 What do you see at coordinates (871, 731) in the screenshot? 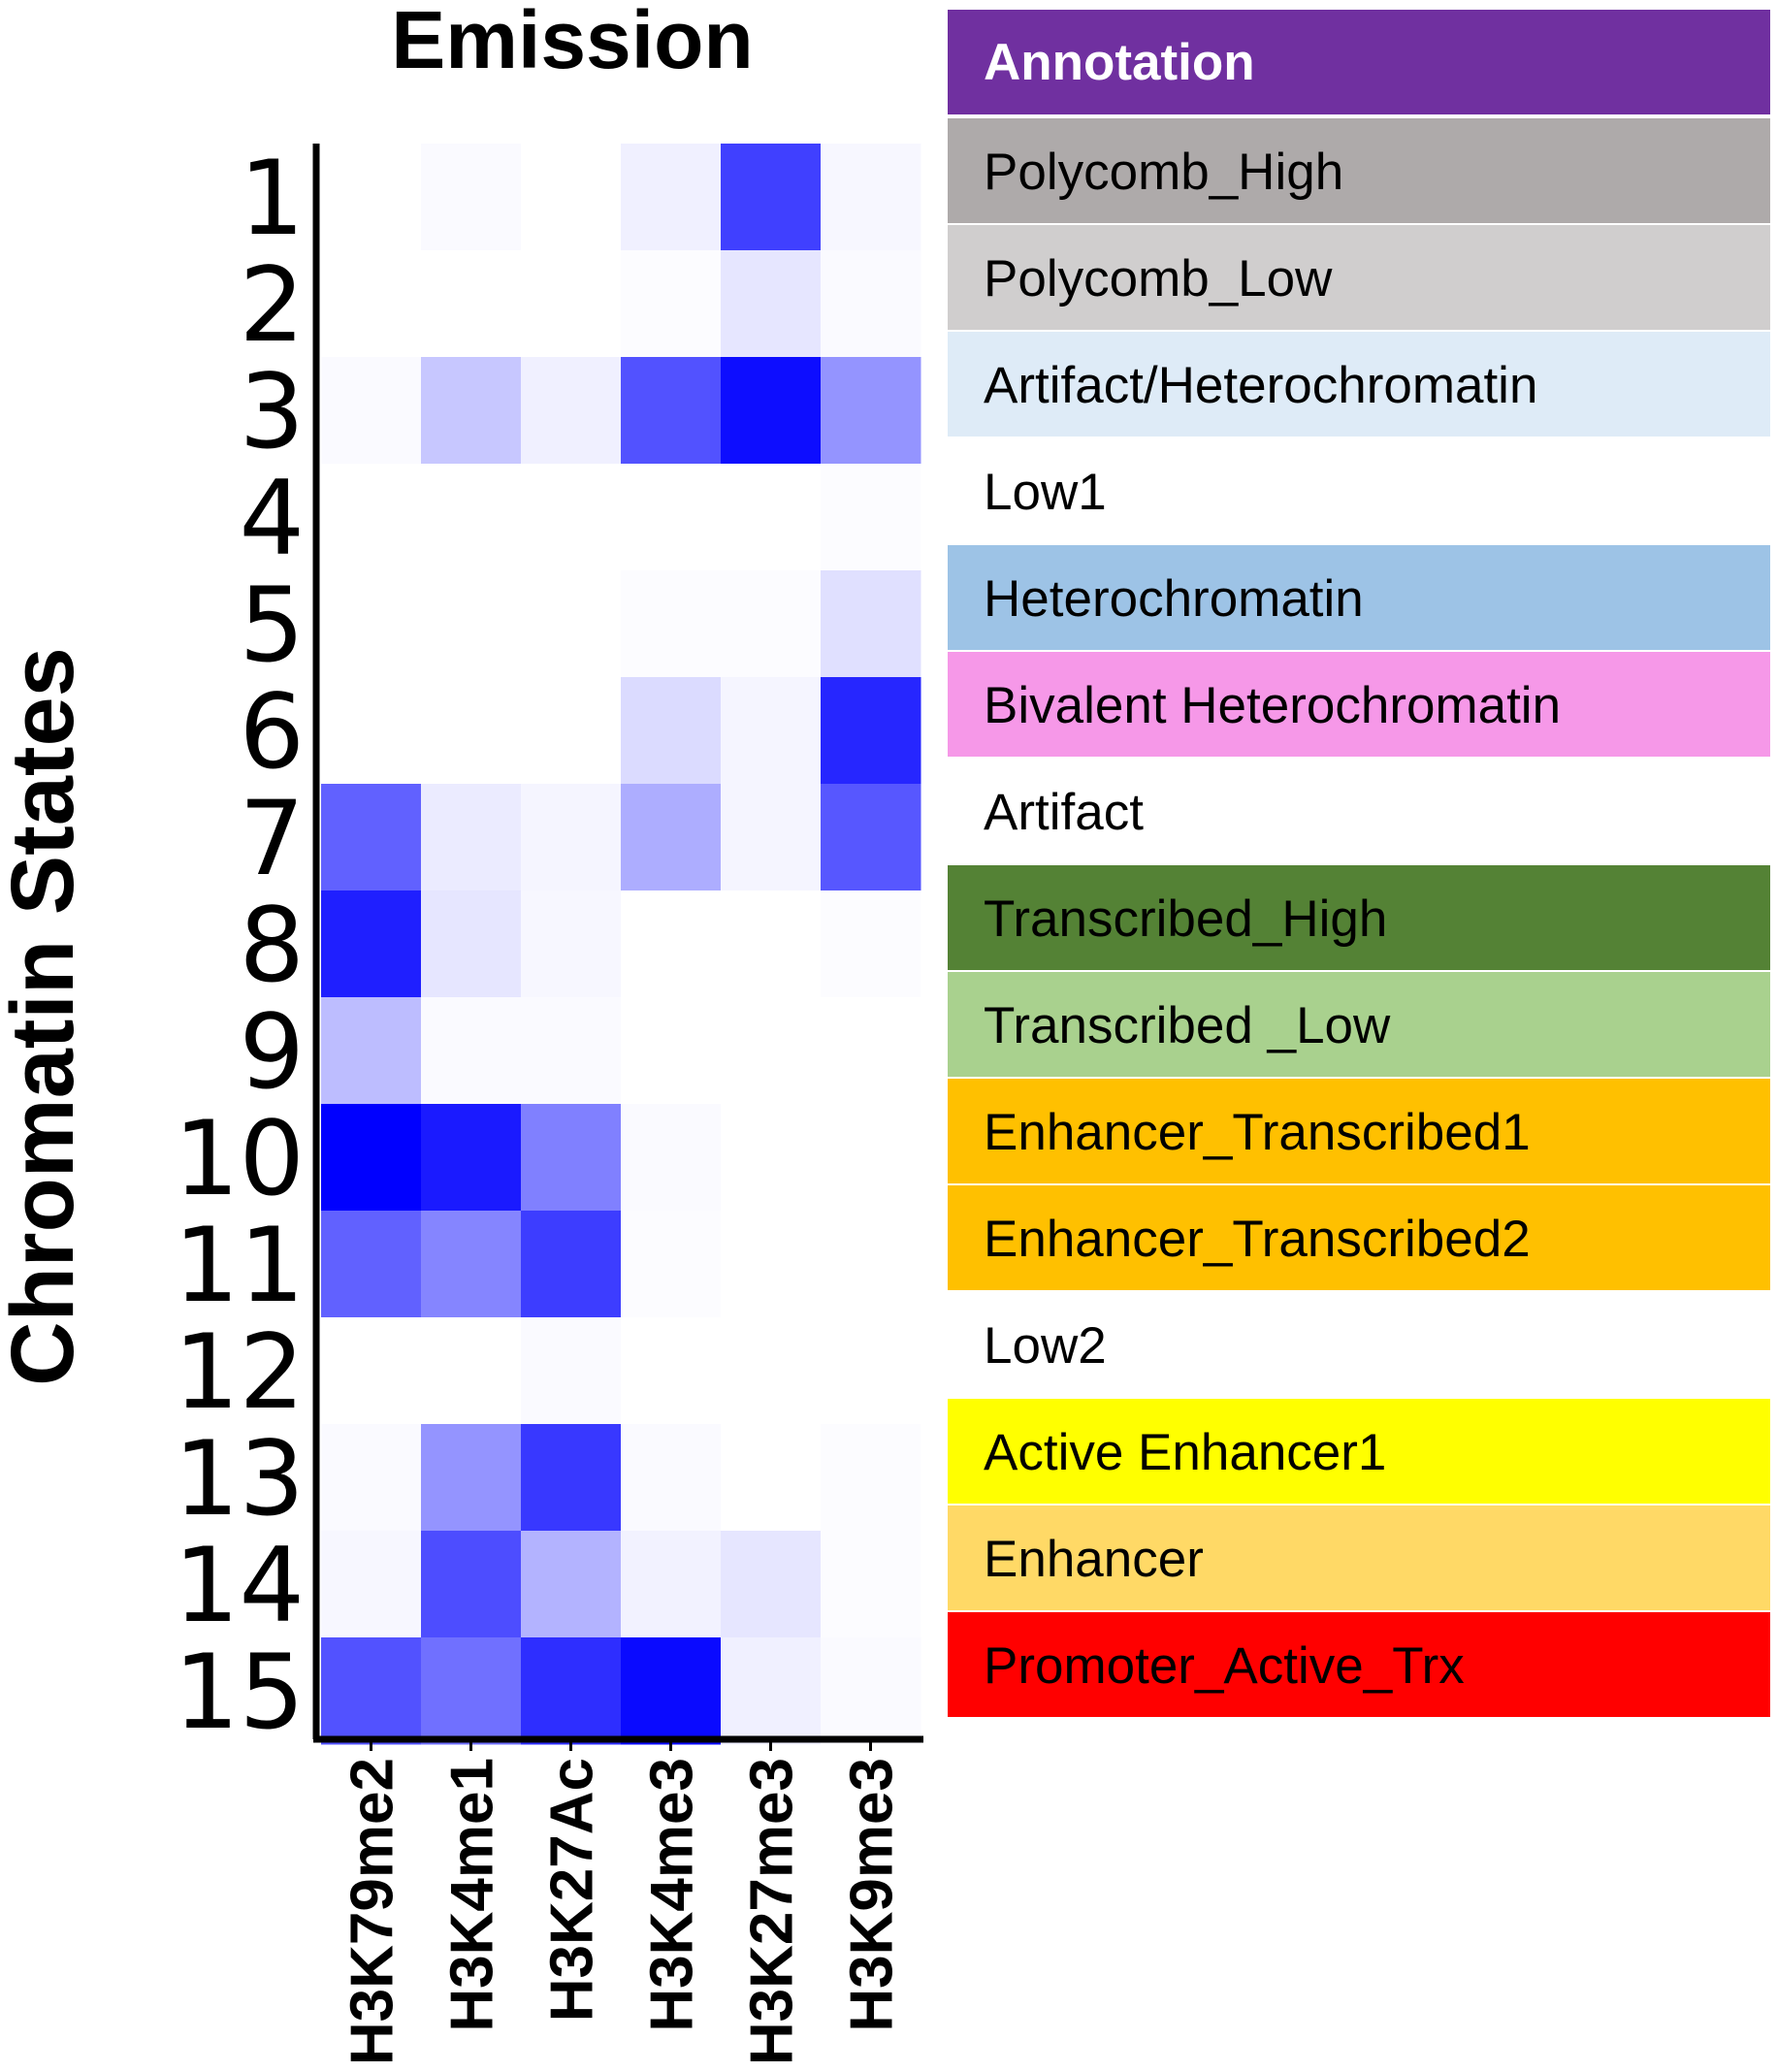
I see `heatmap-cell-6-H3K9me3` at bounding box center [871, 731].